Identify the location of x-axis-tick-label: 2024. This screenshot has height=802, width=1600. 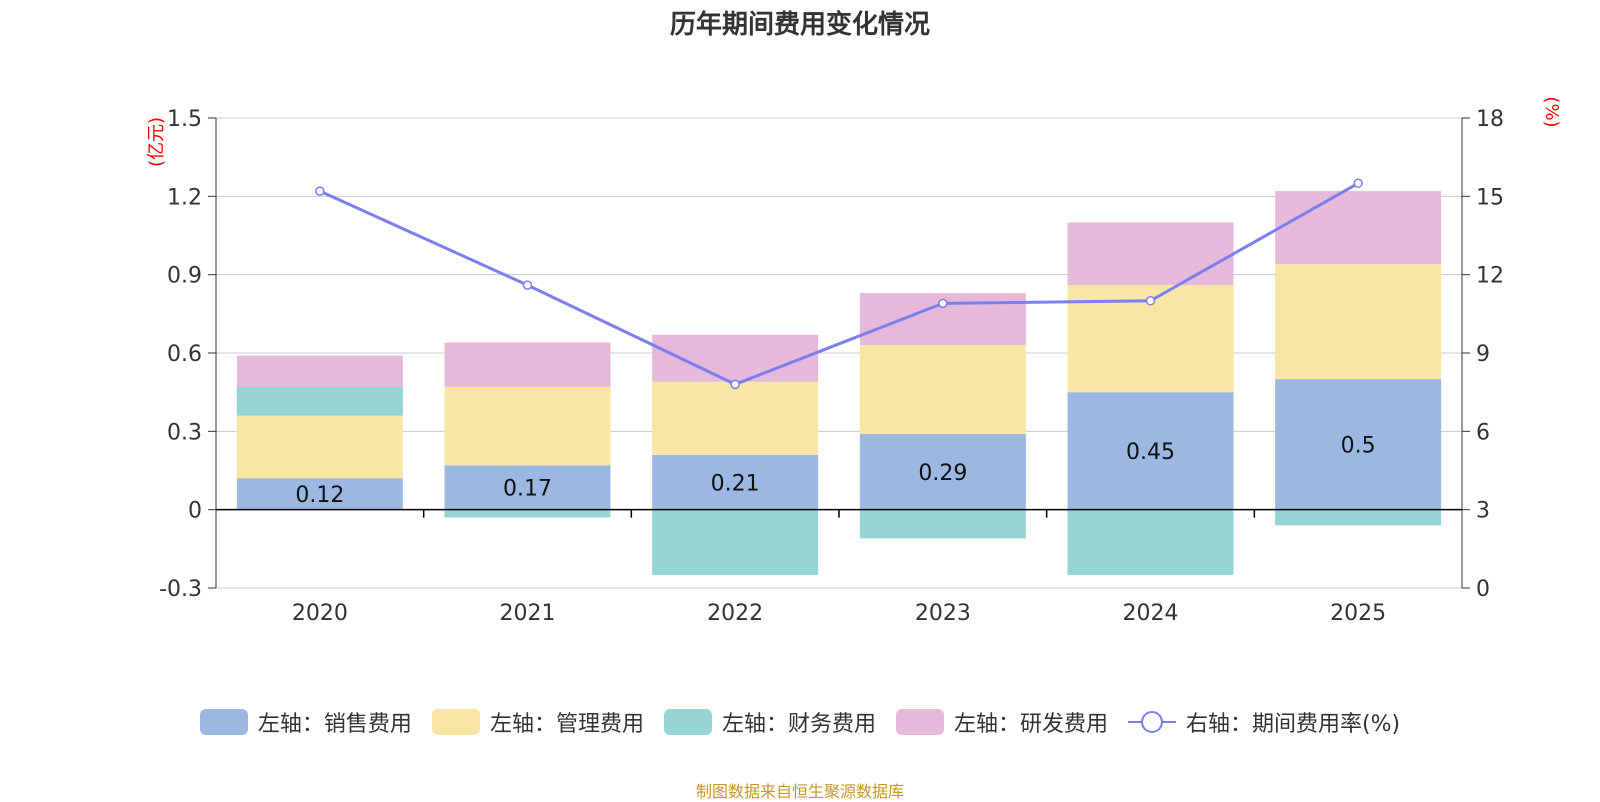
(1151, 613).